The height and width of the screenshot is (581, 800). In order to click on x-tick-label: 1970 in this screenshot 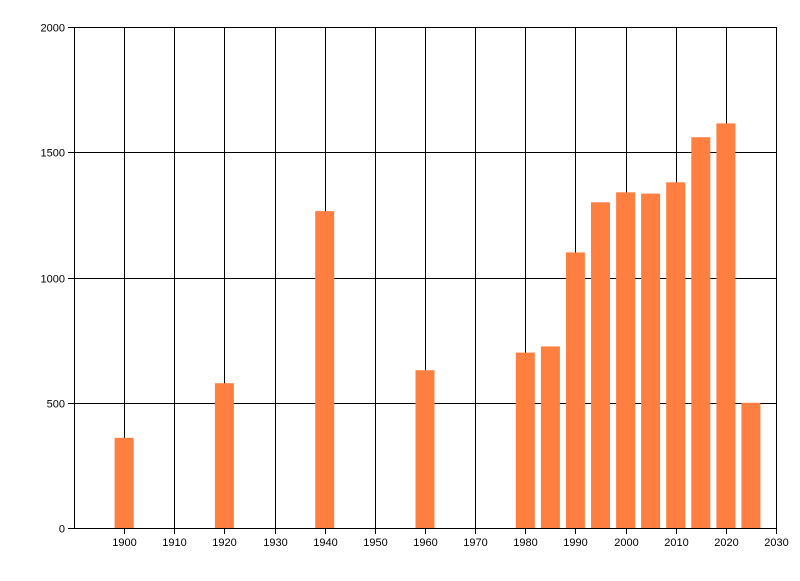, I will do `click(475, 543)`.